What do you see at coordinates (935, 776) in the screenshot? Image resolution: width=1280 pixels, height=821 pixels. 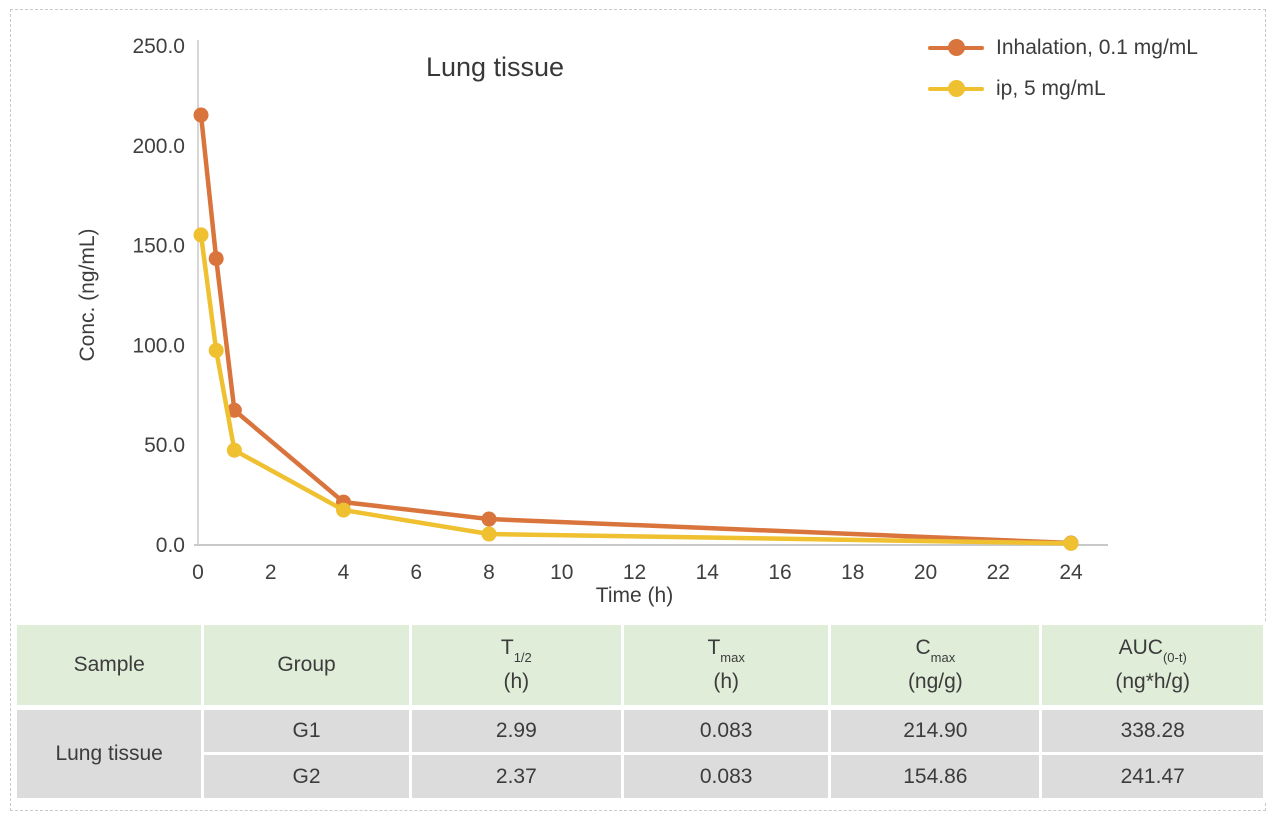 I see `cell-c-max: 154.86` at bounding box center [935, 776].